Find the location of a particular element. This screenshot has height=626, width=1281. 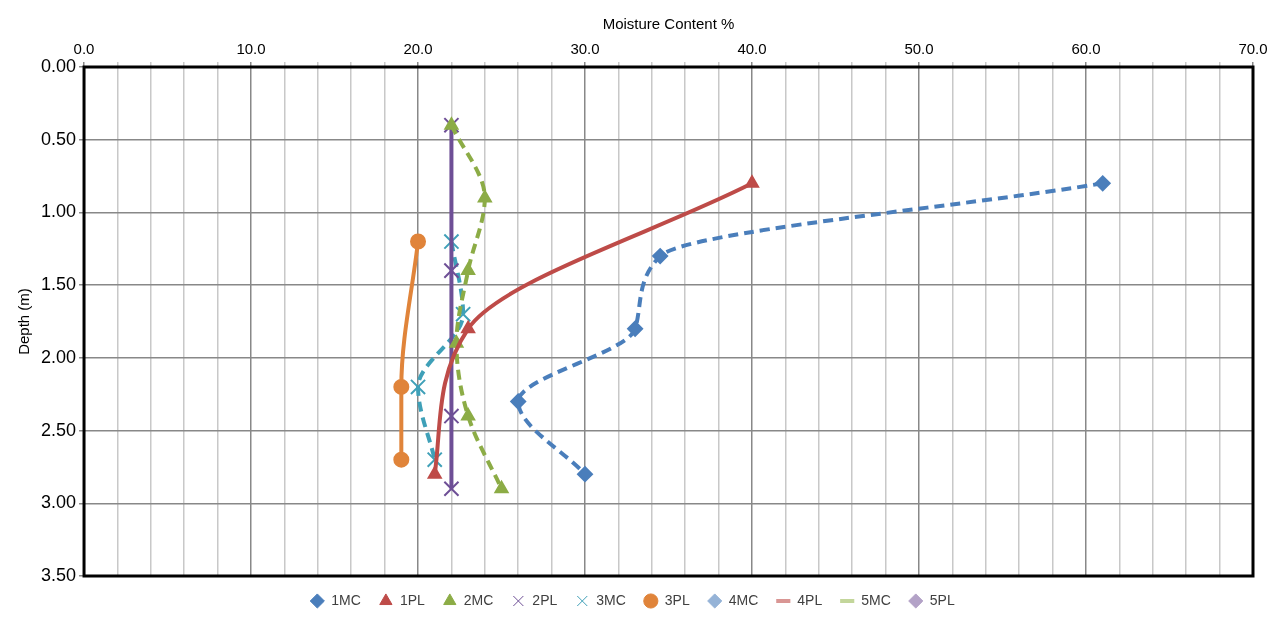

y-tick-label: 0.50 is located at coordinates (58, 138).